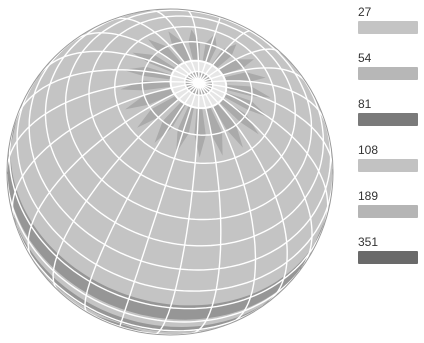 This screenshot has width=424, height=343. What do you see at coordinates (368, 242) in the screenshot?
I see `legend-label: 351` at bounding box center [368, 242].